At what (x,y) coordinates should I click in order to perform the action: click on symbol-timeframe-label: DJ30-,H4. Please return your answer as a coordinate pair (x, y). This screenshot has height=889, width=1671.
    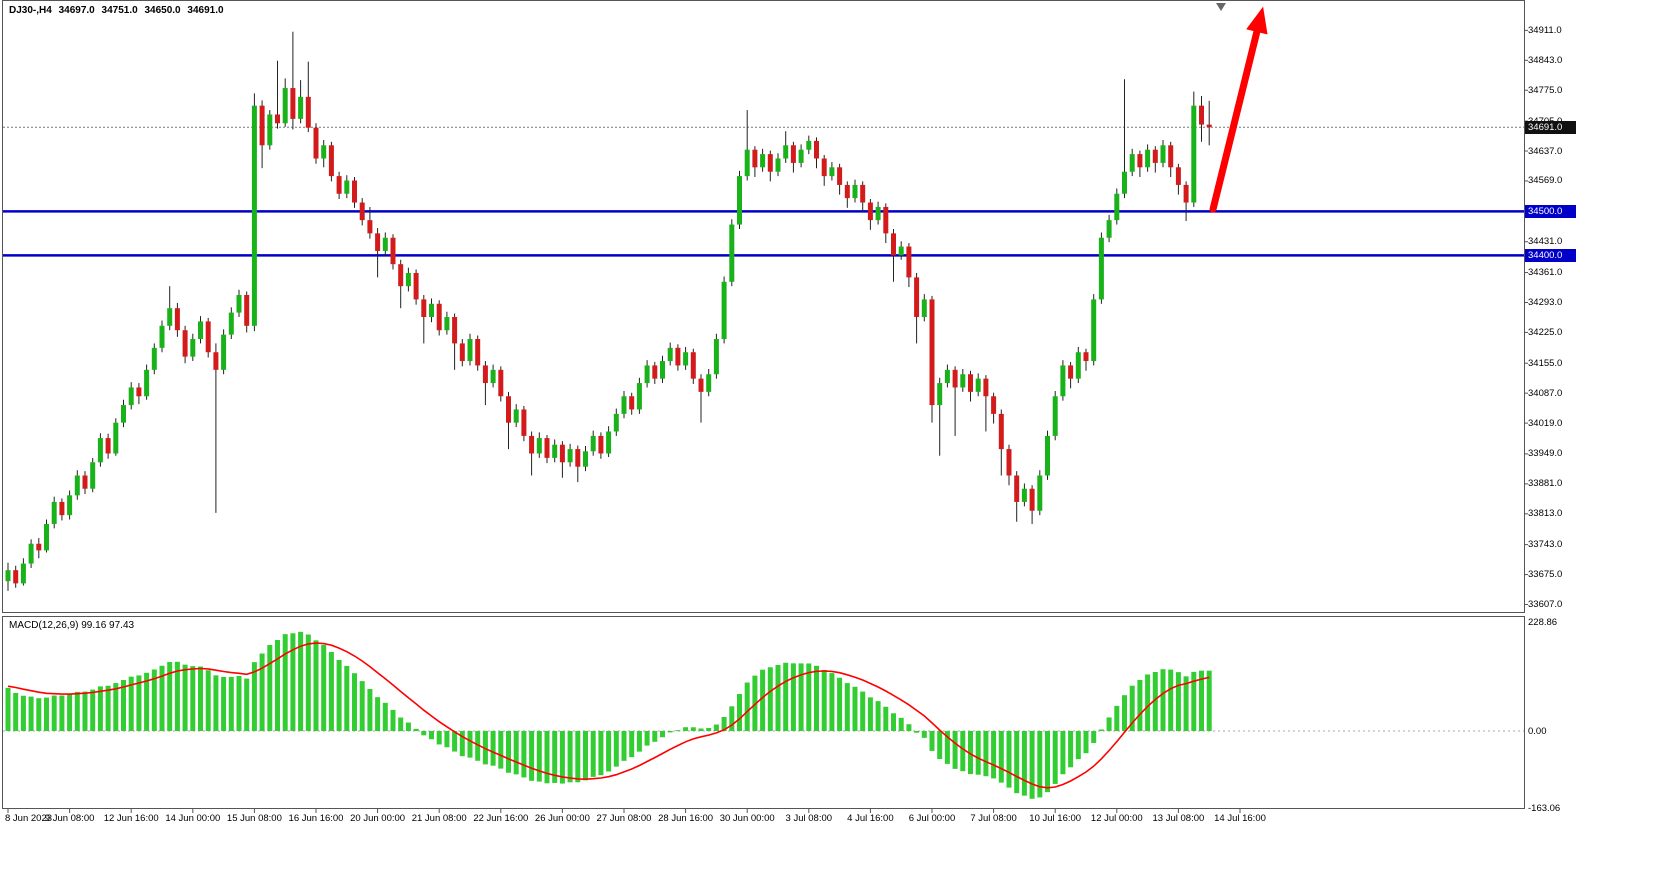
    Looking at the image, I should click on (30, 10).